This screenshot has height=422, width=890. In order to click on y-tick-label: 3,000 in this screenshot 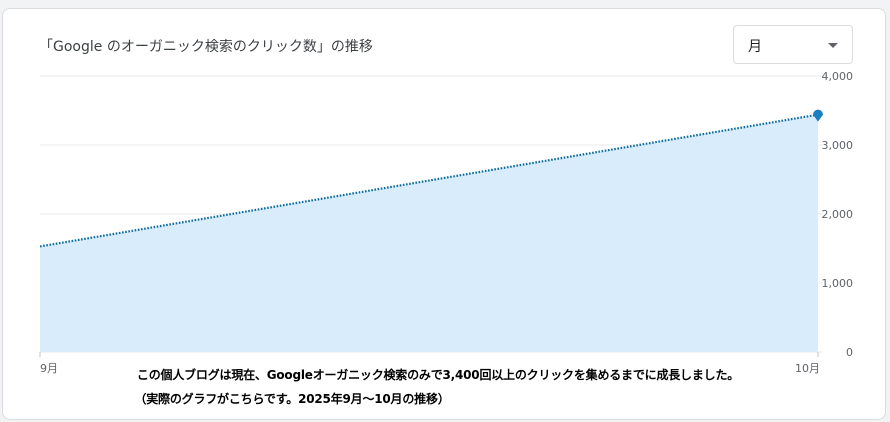, I will do `click(838, 145)`.